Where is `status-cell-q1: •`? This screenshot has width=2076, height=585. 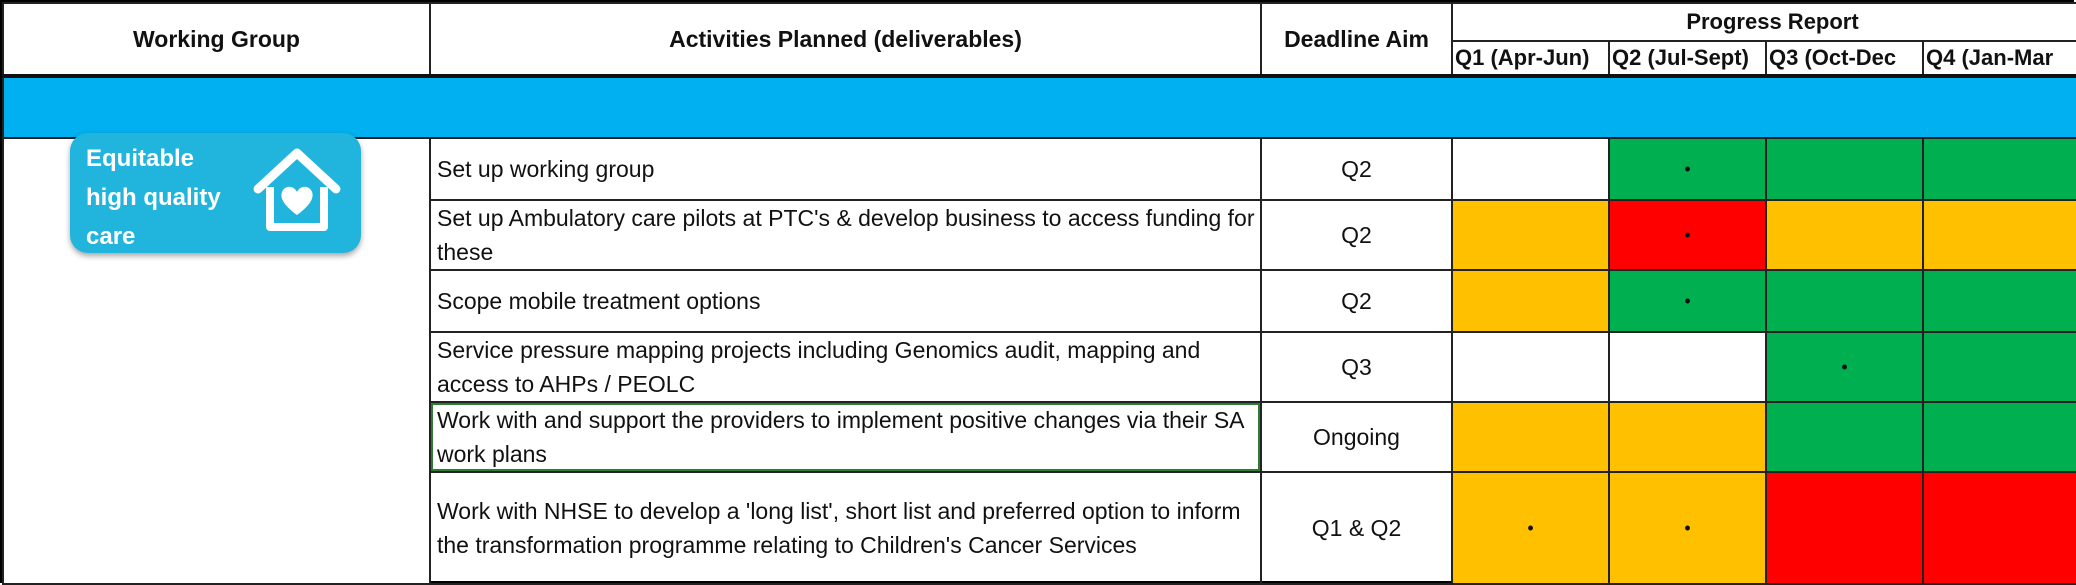 status-cell-q1: • is located at coordinates (1530, 528).